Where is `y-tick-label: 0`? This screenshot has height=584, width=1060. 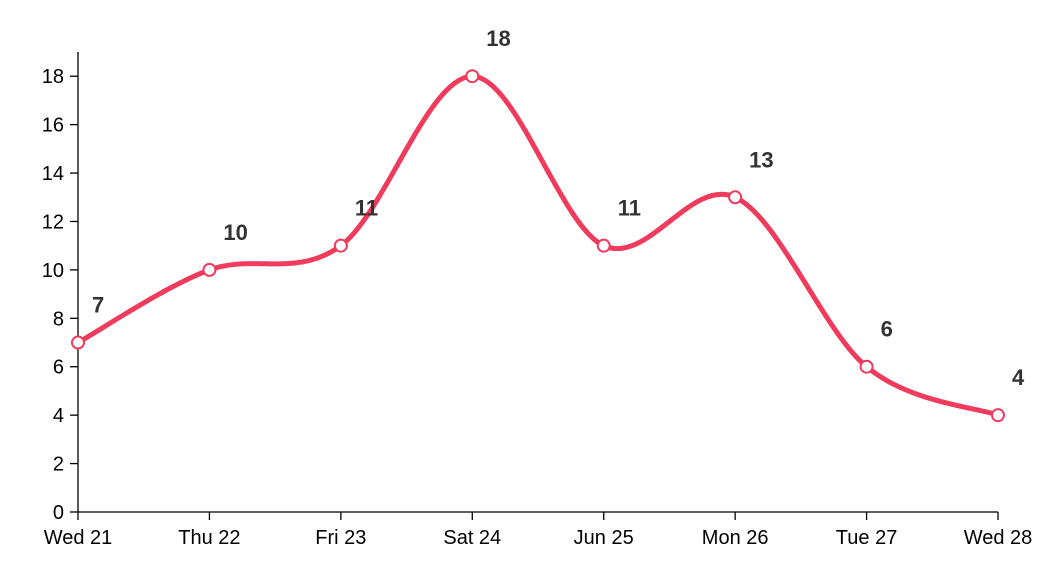
y-tick-label: 0 is located at coordinates (58, 513).